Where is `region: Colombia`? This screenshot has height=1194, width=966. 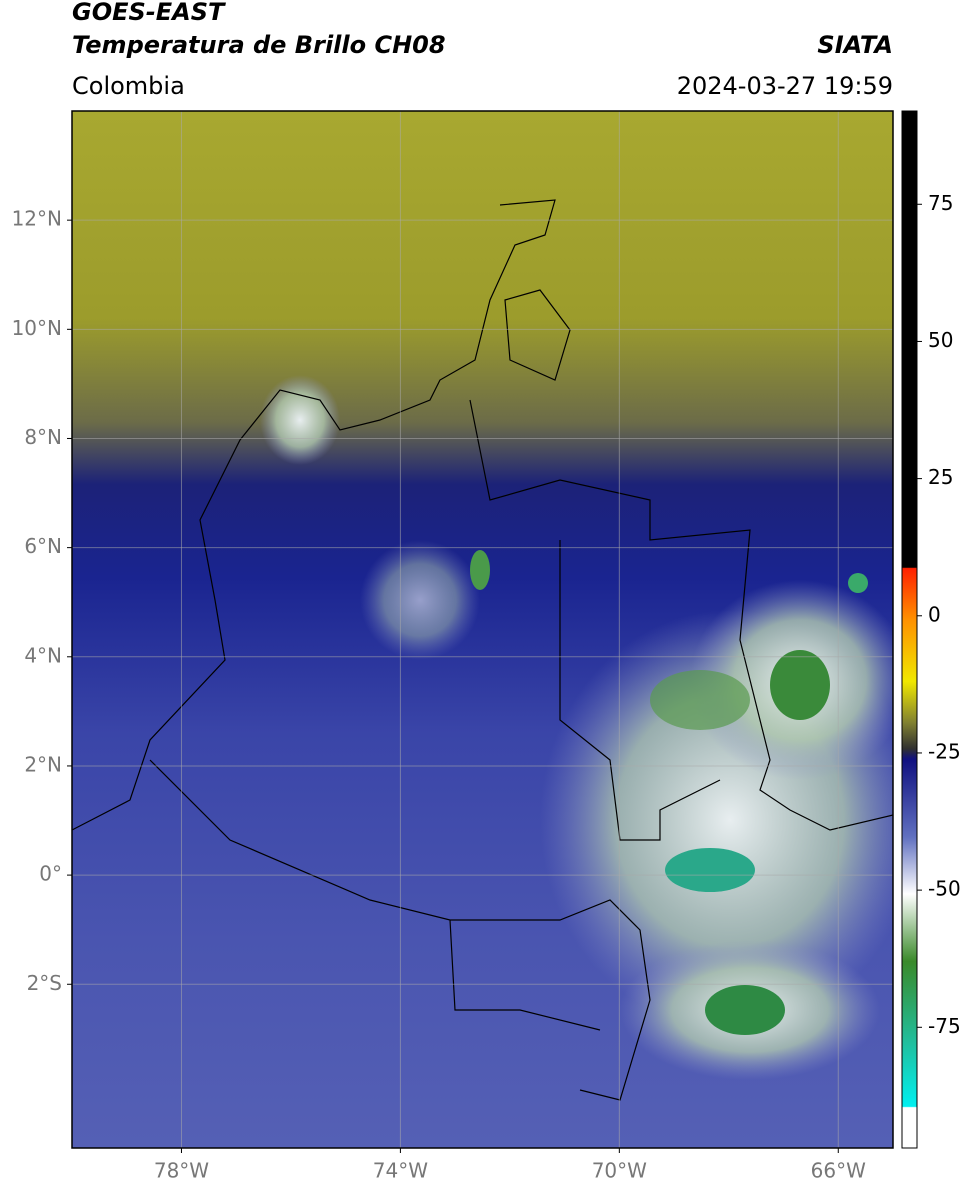 region: Colombia is located at coordinates (128, 86).